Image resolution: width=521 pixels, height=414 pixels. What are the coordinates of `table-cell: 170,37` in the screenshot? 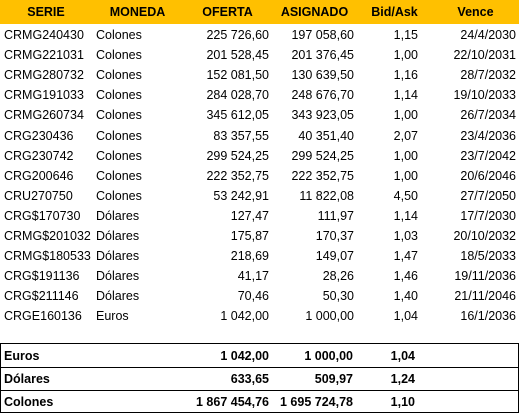 It's located at (334, 236).